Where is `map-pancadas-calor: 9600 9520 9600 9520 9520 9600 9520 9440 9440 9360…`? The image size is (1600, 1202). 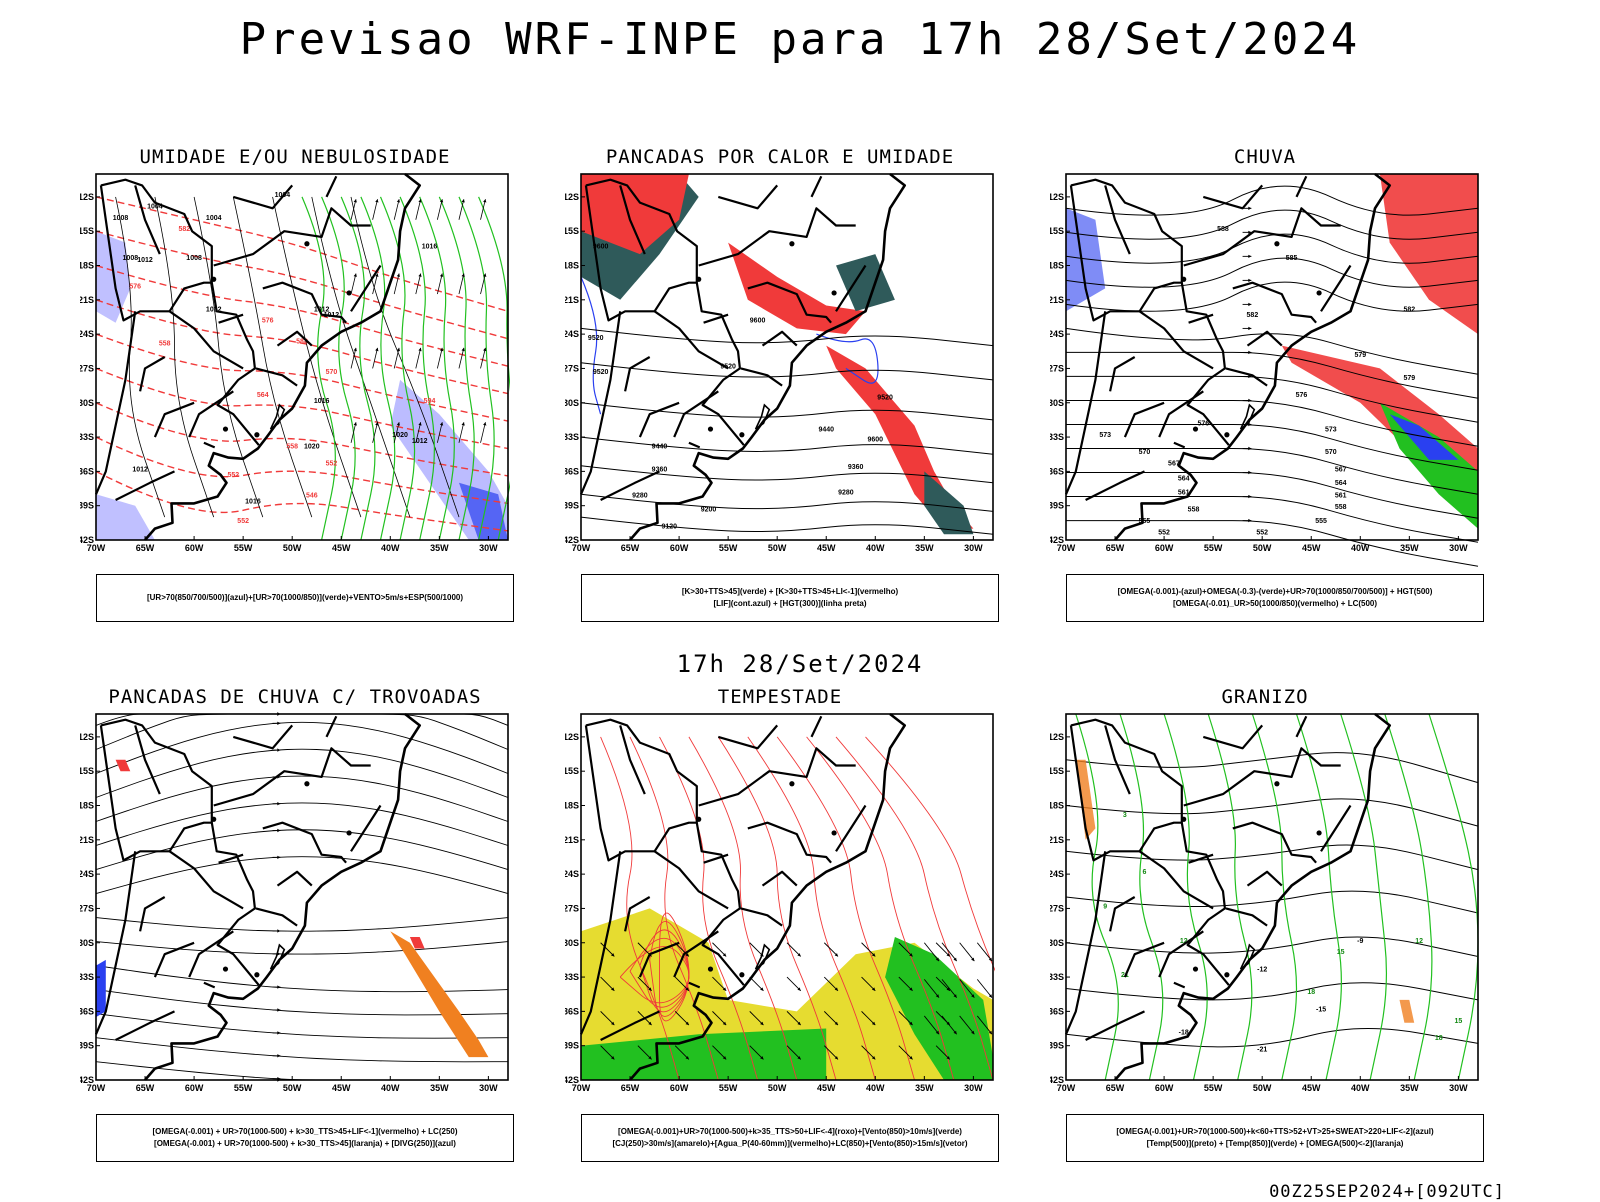
map-pancadas-calor: 9600 9520 9600 9520 9520 9600 9520 9440 9440 9360… is located at coordinates (779, 362).